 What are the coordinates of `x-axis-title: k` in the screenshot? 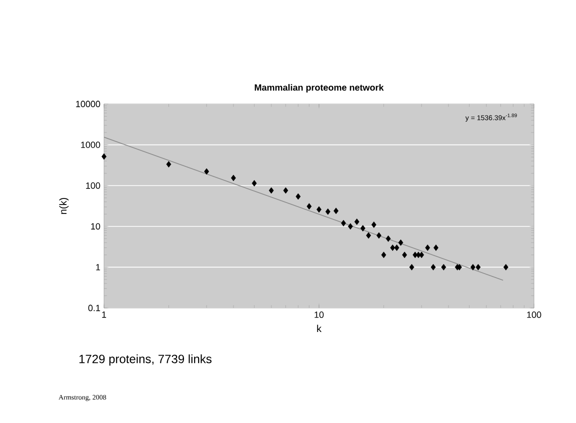 It's located at (319, 328).